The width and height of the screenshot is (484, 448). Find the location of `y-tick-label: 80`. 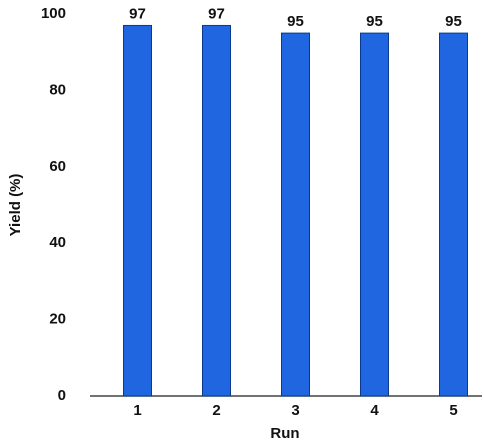

y-tick-label: 80 is located at coordinates (57, 89).